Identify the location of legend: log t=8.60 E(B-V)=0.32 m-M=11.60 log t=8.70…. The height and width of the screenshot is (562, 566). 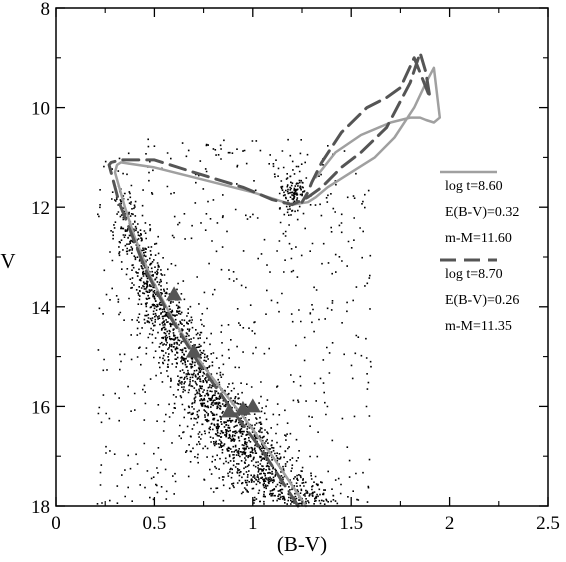
(479, 252).